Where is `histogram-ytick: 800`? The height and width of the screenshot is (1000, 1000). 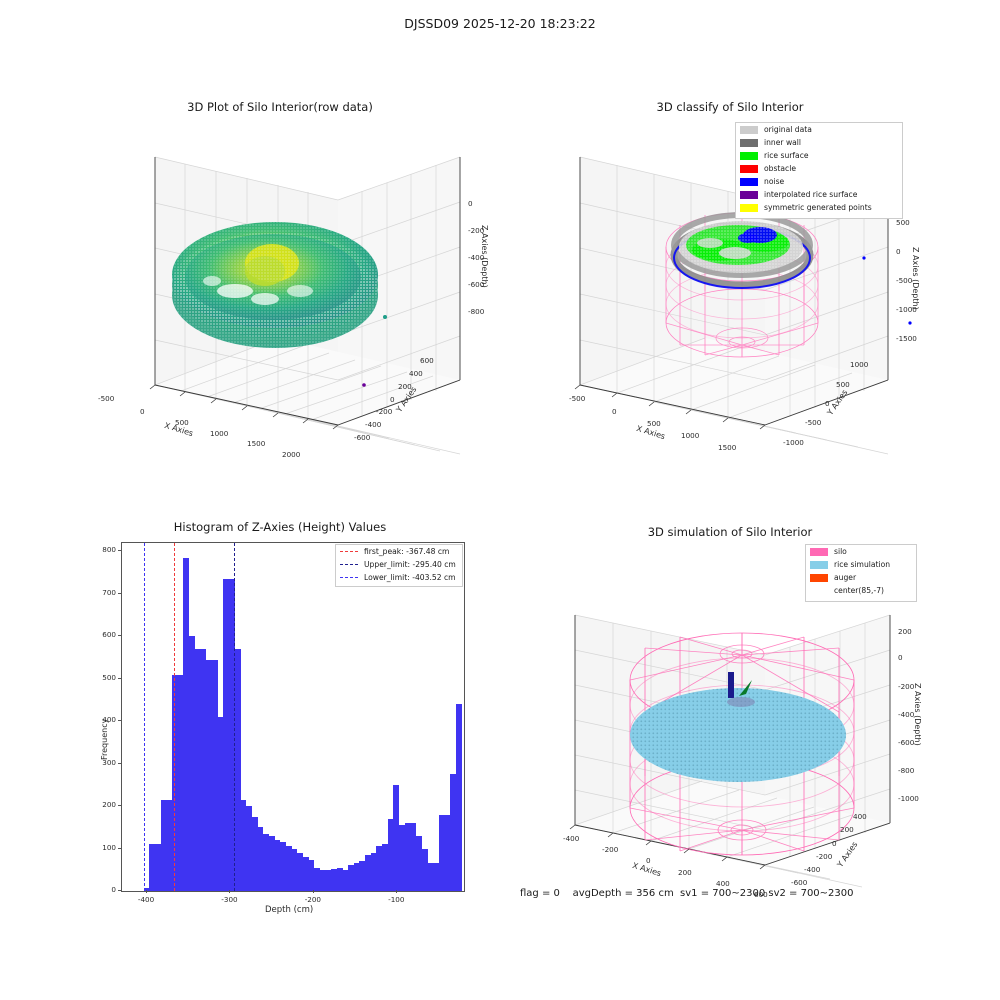
histogram-ytick: 800 is located at coordinates (109, 550).